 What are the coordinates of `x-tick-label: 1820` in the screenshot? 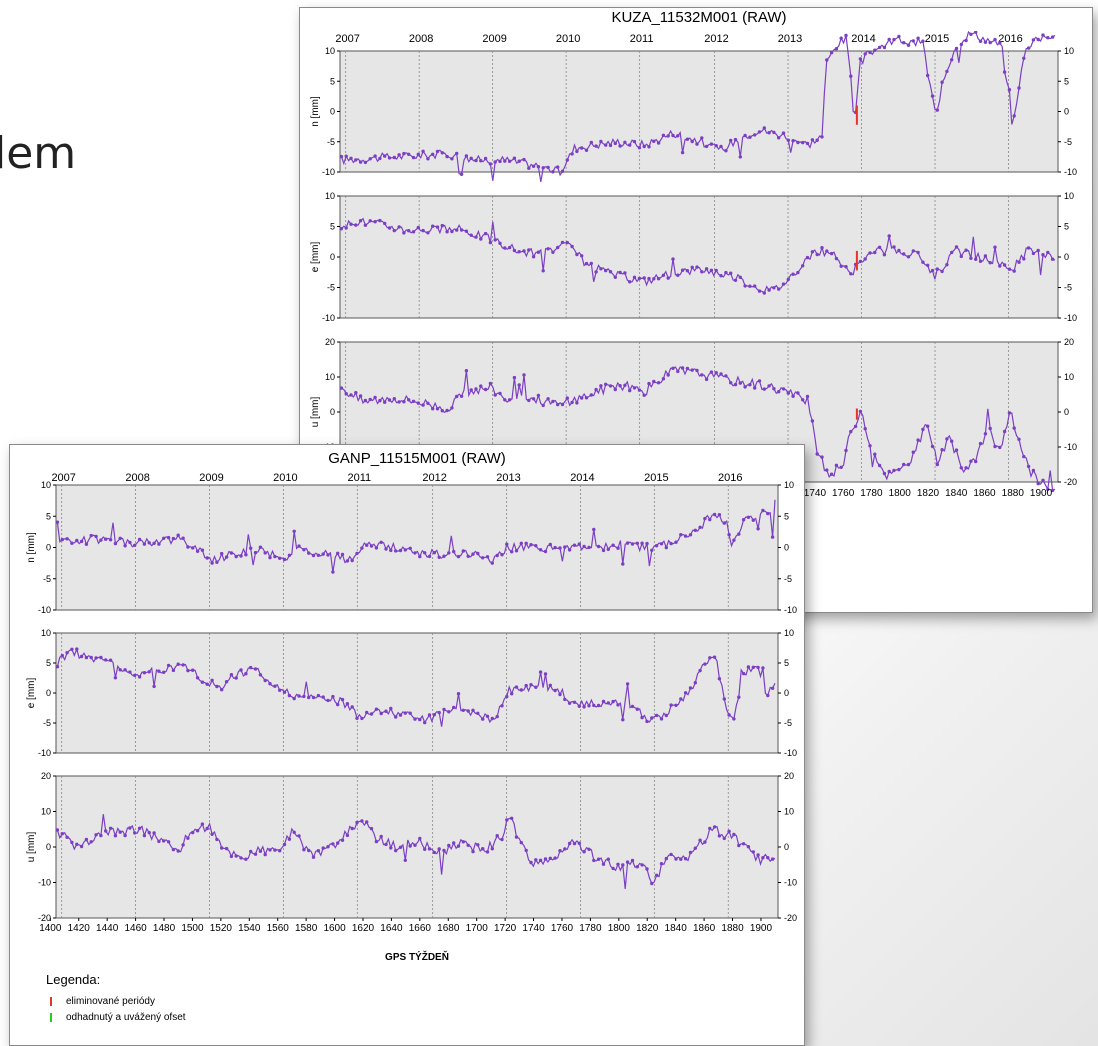 It's located at (928, 493).